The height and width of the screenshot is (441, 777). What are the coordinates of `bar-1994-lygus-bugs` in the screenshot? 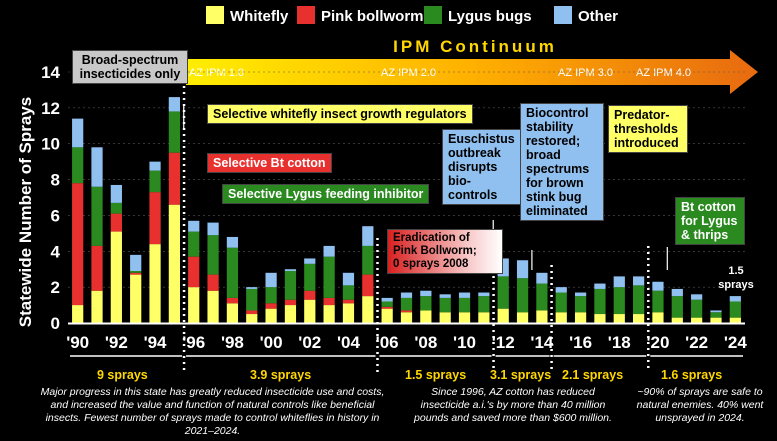 It's located at (155, 181).